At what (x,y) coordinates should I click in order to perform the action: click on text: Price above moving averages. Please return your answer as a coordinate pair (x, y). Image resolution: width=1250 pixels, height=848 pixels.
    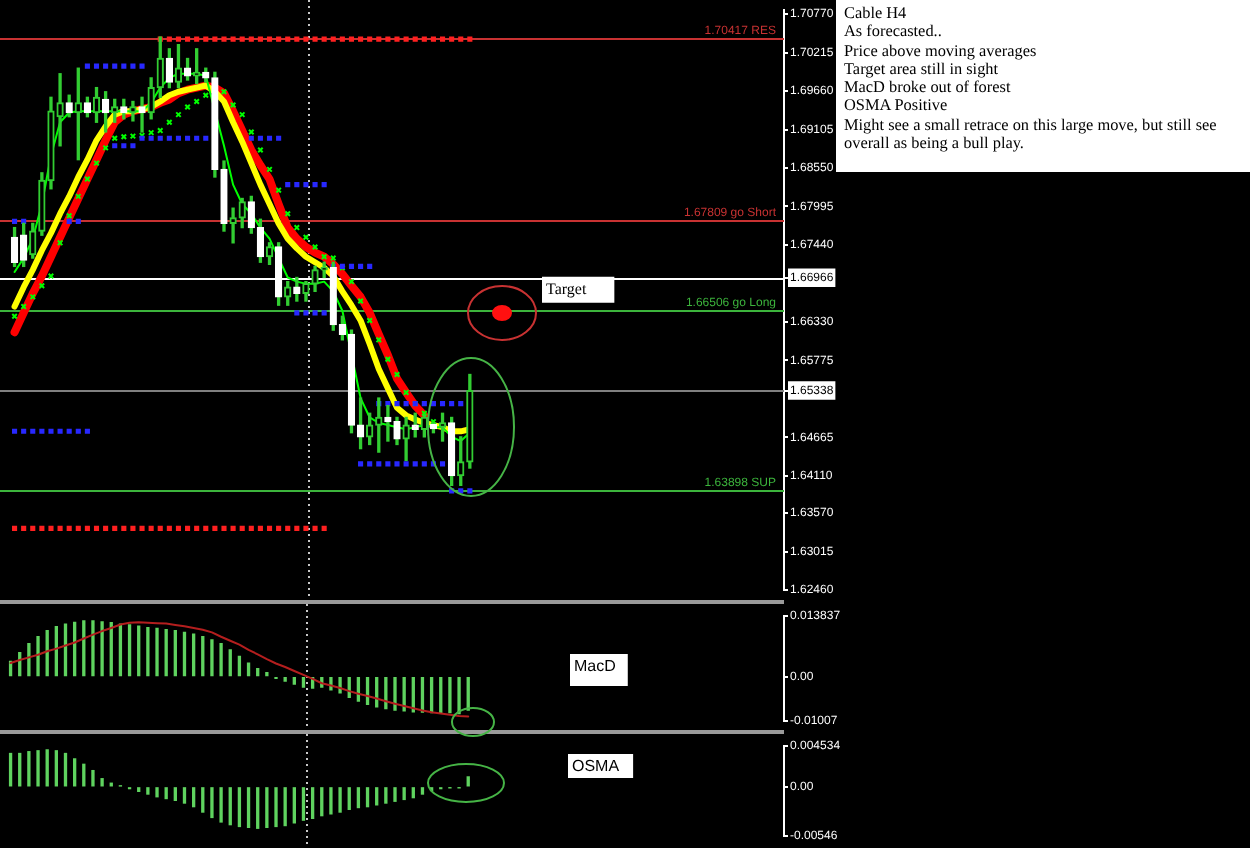
    Looking at the image, I should click on (941, 50).